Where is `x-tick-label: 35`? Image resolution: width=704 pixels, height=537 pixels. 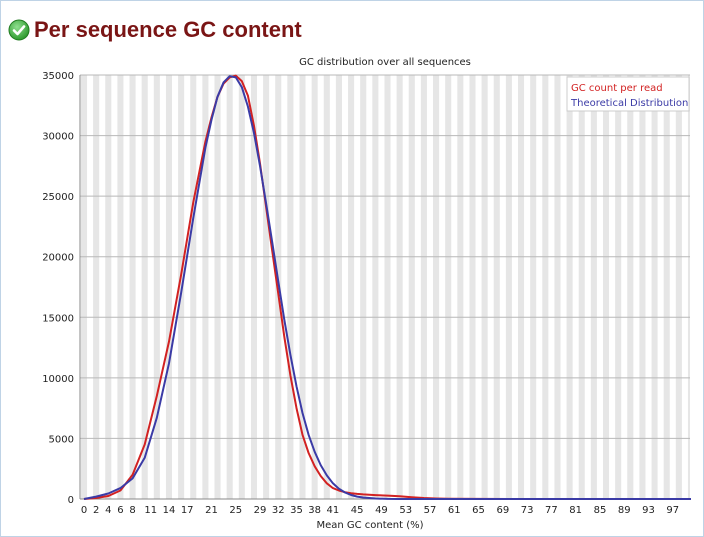 x-tick-label: 35 is located at coordinates (296, 510).